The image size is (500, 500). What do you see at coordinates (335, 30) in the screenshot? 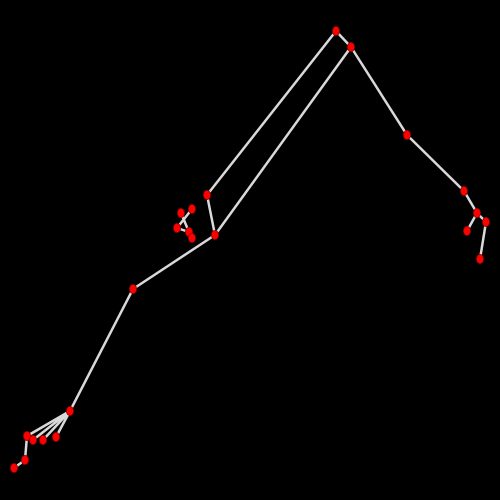
I see `joint-a` at bounding box center [335, 30].